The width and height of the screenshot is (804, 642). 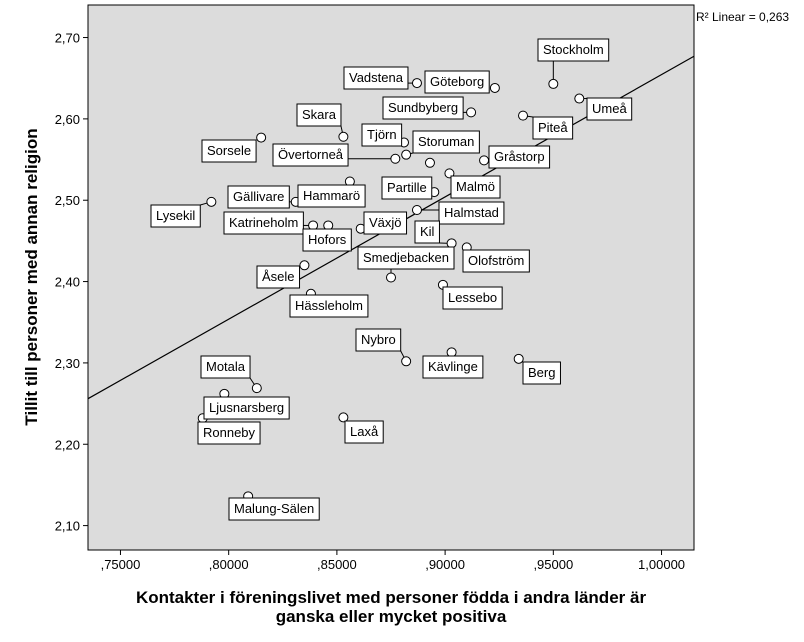 I want to click on point-label-3: Vadstena, so click(x=376, y=78).